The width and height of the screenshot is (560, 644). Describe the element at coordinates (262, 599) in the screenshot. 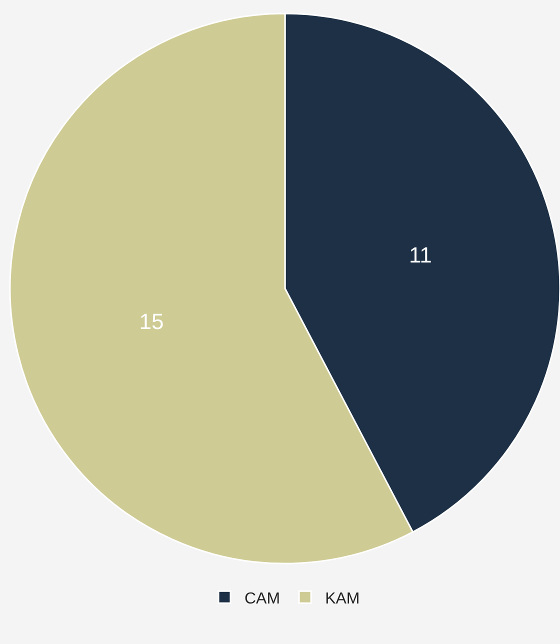

I see `legend-label: CAM` at that location.